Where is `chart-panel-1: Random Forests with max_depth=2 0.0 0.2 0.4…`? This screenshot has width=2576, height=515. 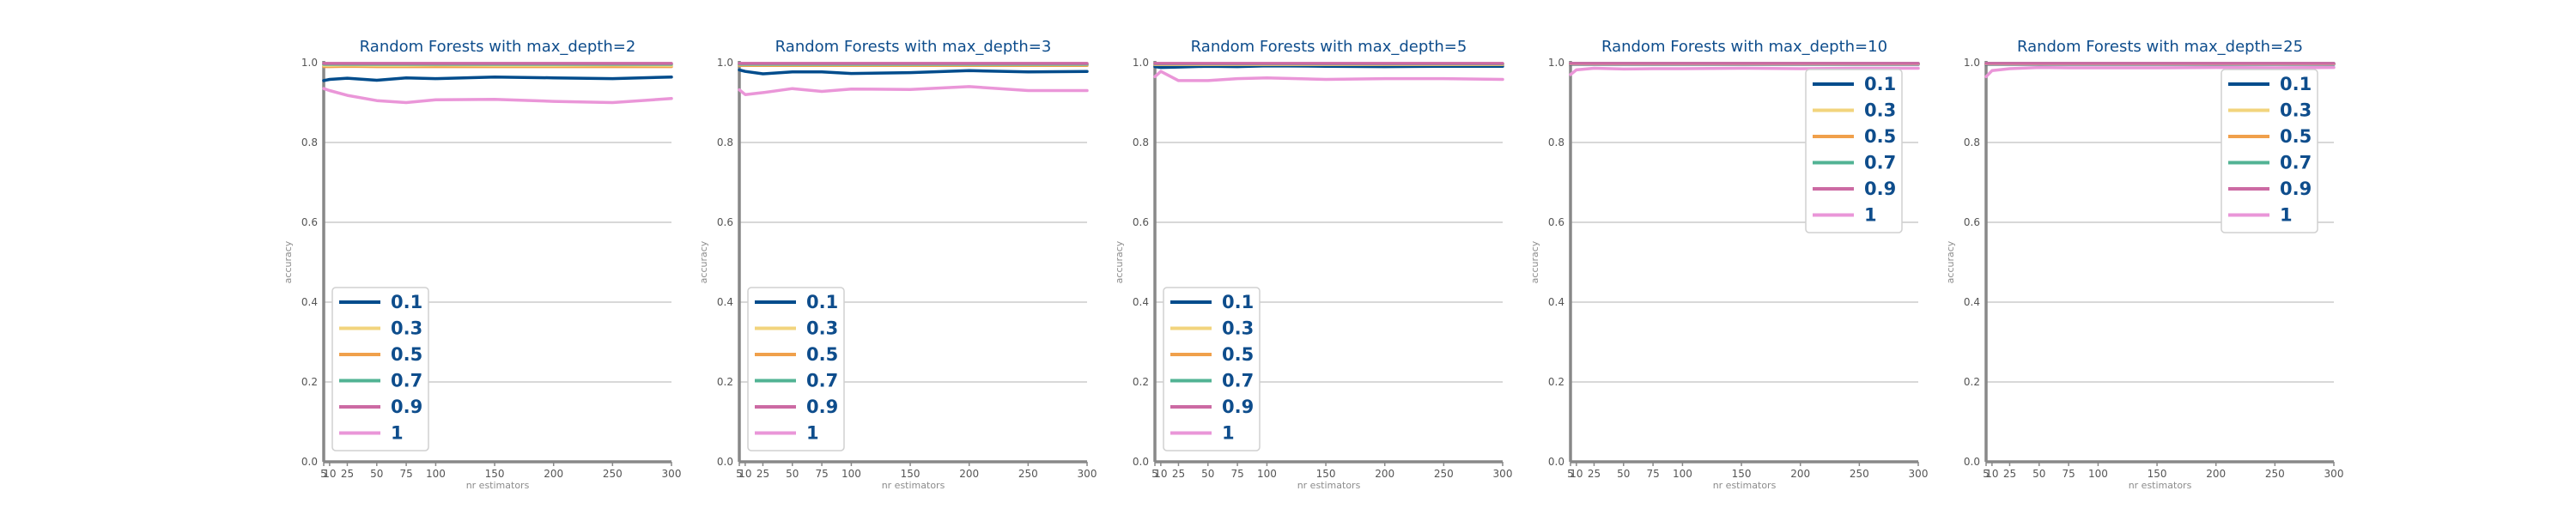 chart-panel-1: Random Forests with max_depth=2 0.0 0.2 0.4… is located at coordinates (482, 264).